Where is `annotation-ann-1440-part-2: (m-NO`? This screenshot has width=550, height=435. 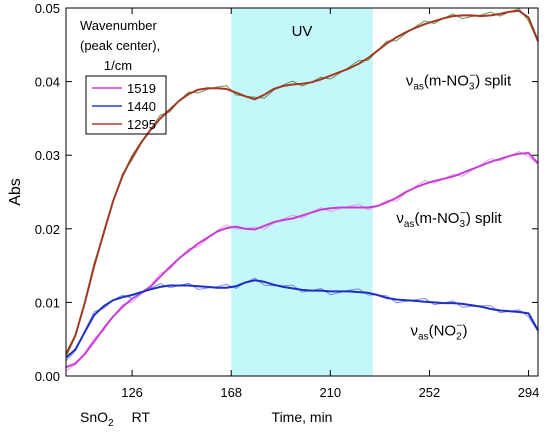
annotation-ann-1440-part-2: (m-NO is located at coordinates (436, 218).